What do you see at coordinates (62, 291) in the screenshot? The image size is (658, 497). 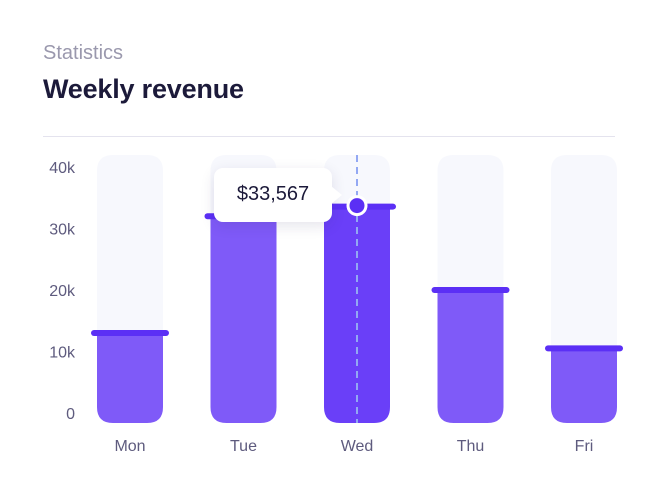 I see `y-tick-label: 20k` at bounding box center [62, 291].